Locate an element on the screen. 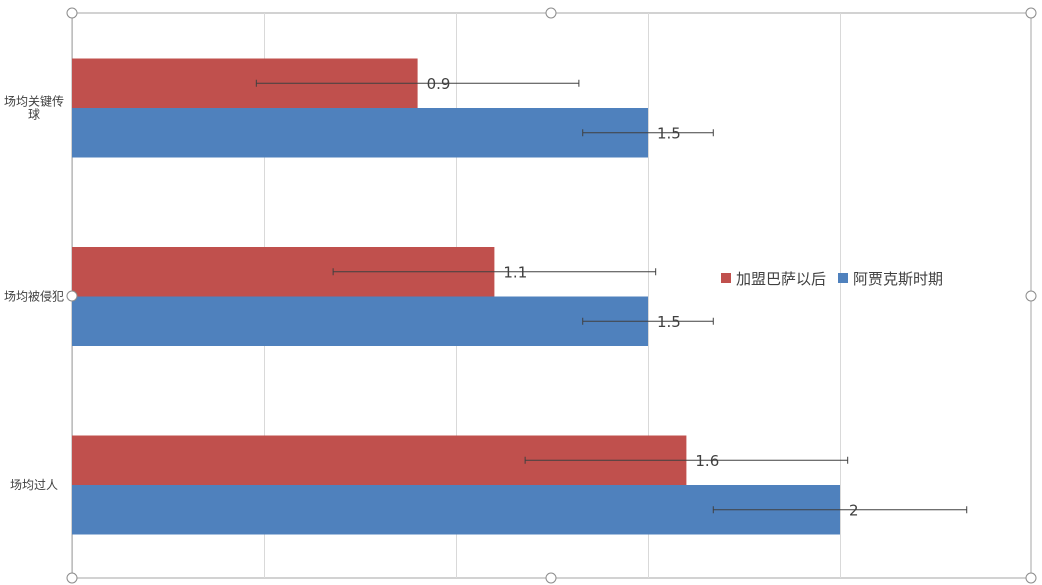  legend-label: 加盟巴萨以后 is located at coordinates (781, 279).